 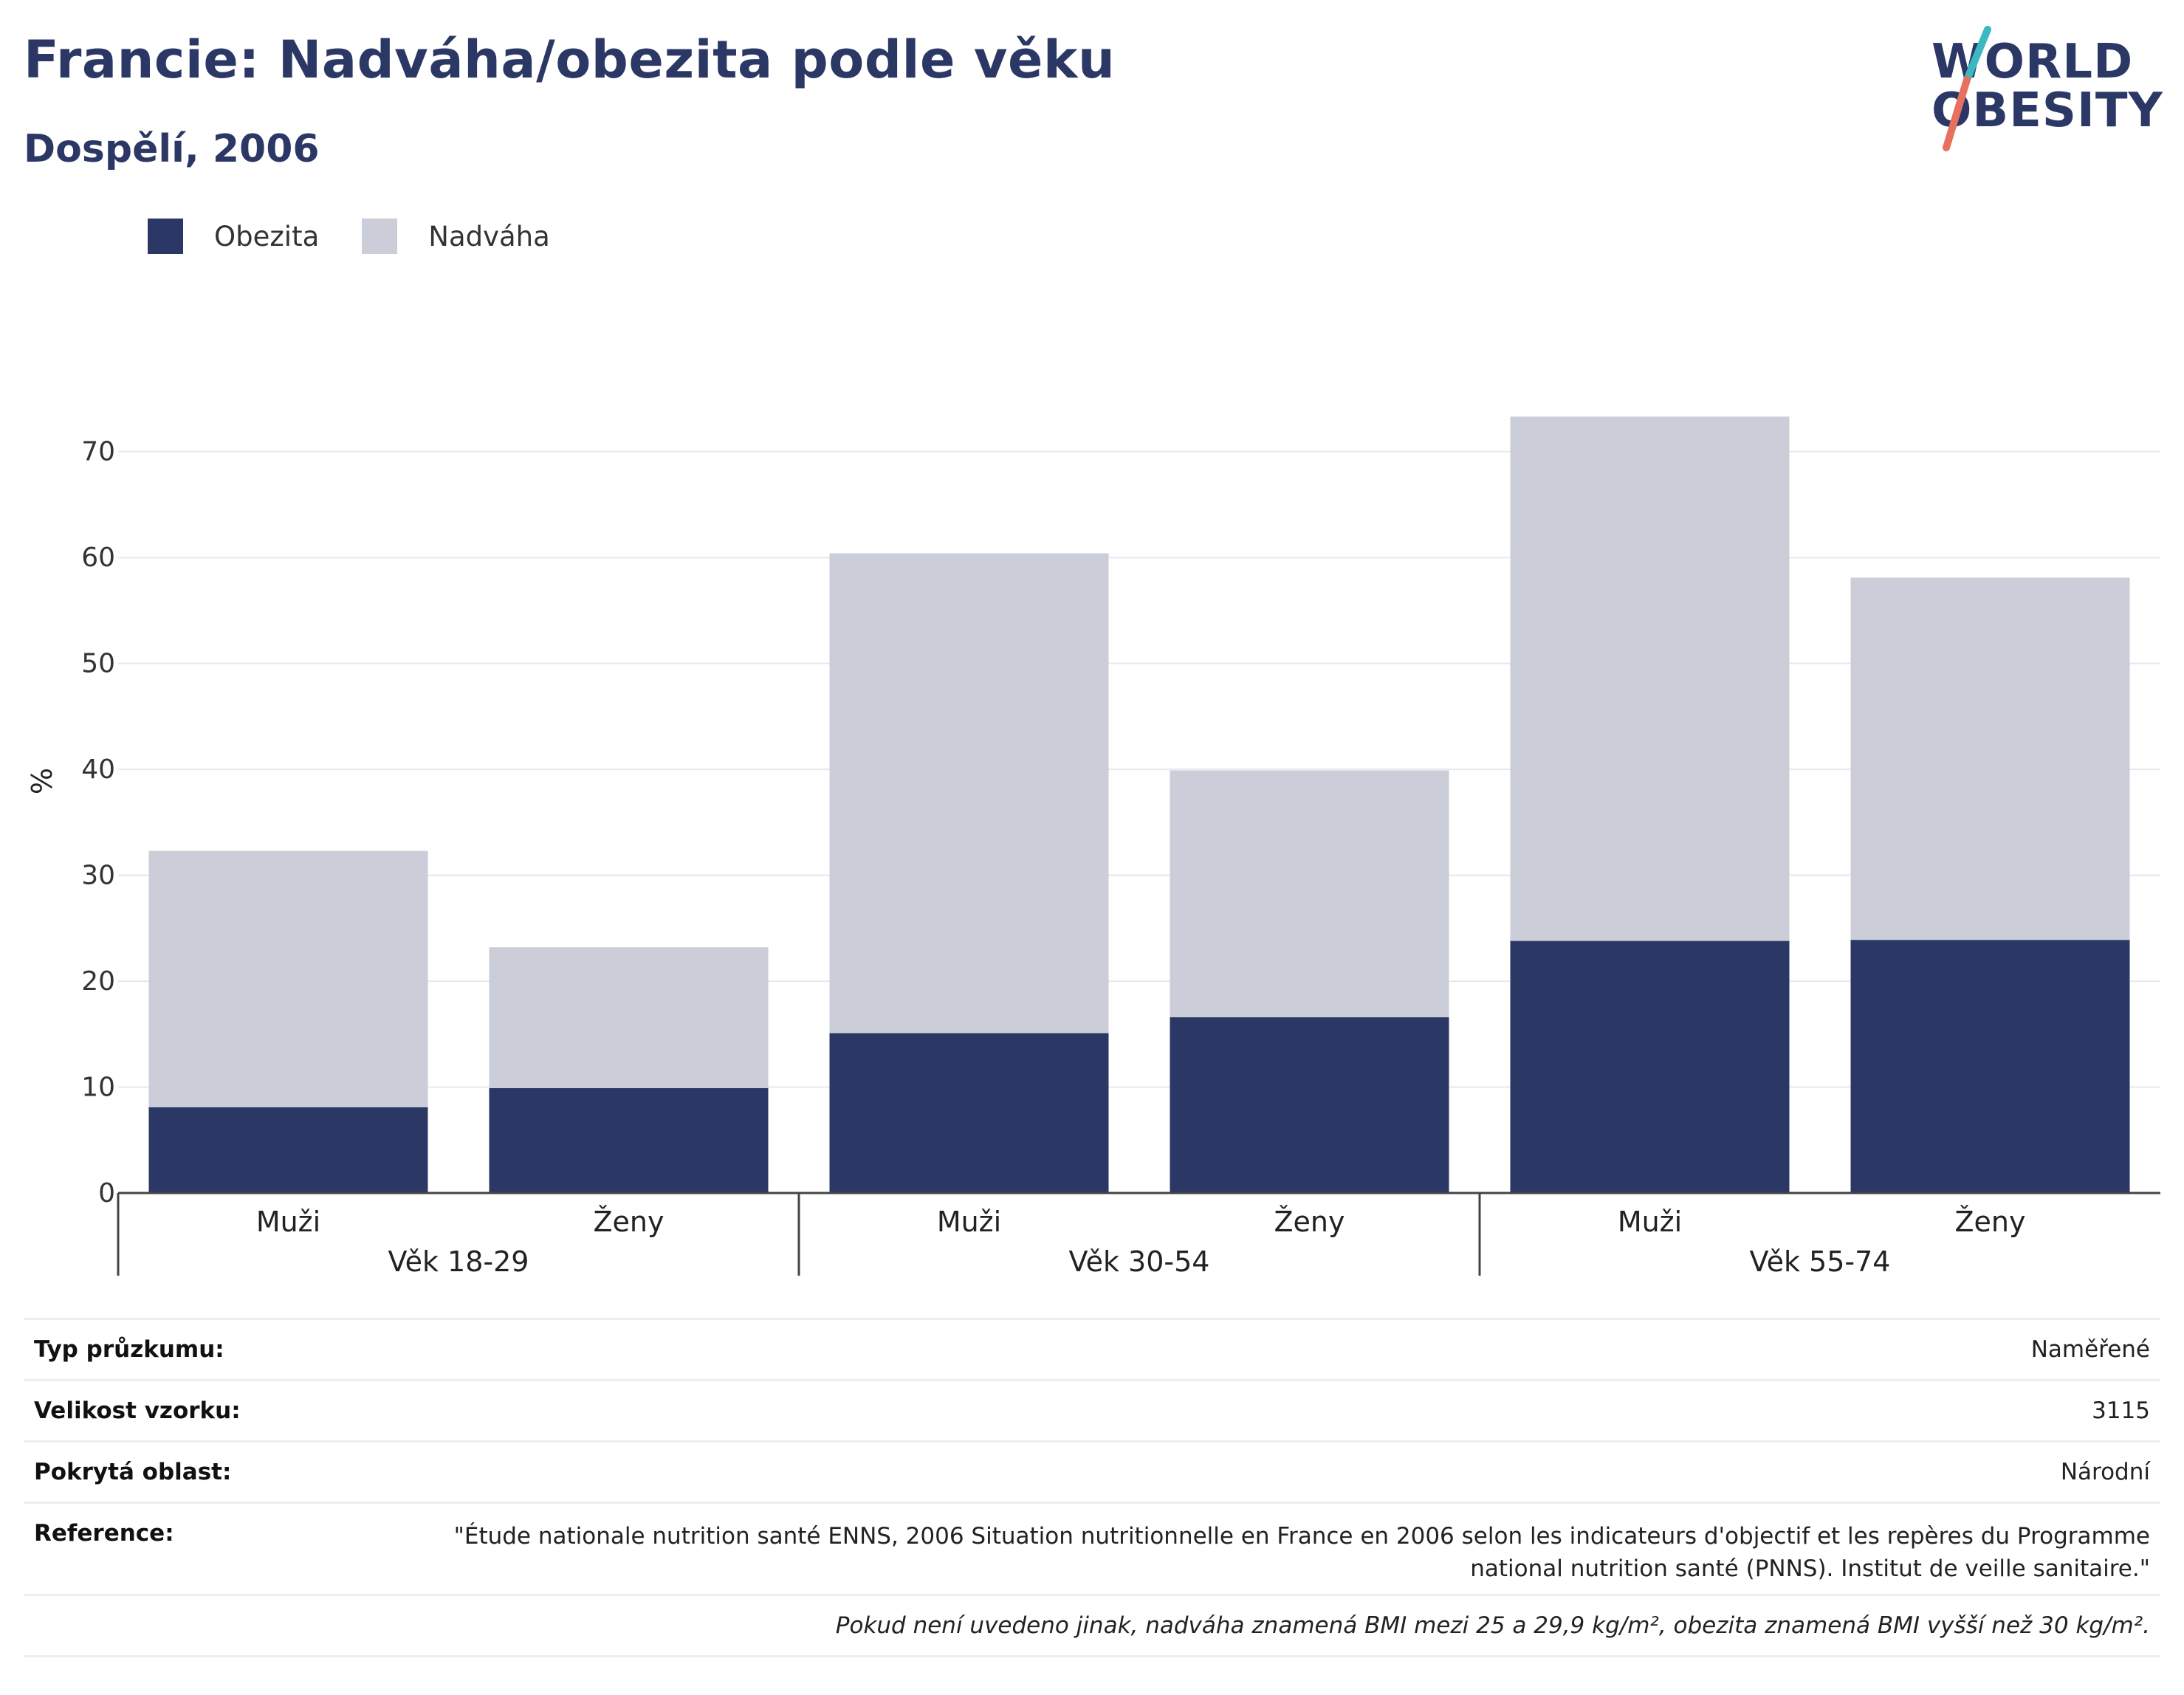 I want to click on legend-swatch-obezita, so click(x=165, y=237).